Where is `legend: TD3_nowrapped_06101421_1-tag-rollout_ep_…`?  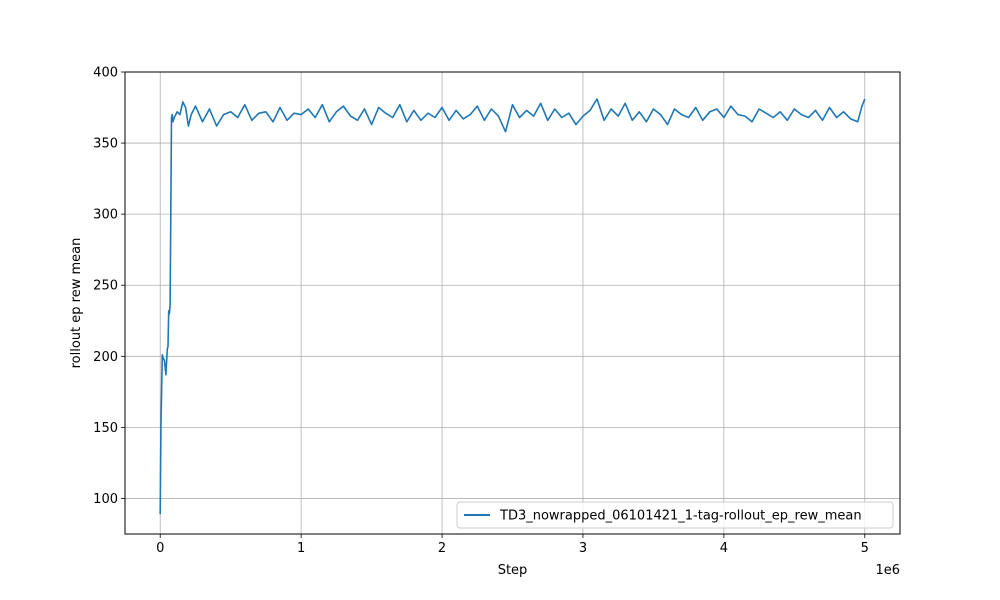
legend: TD3_nowrapped_06101421_1-tag-rollout_ep_… is located at coordinates (675, 515).